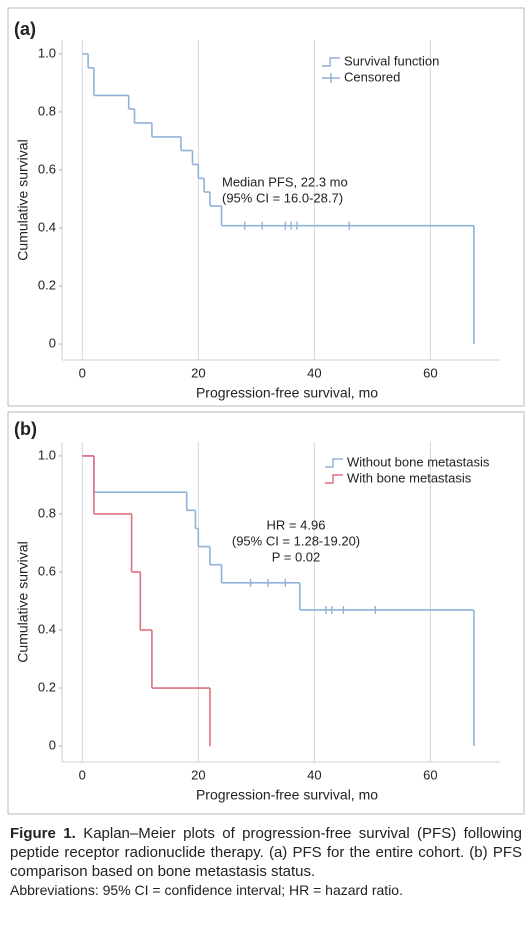 Image resolution: width=531 pixels, height=941 pixels. What do you see at coordinates (285, 181) in the screenshot?
I see `annotation: Median PFS, 22.3 mo` at bounding box center [285, 181].